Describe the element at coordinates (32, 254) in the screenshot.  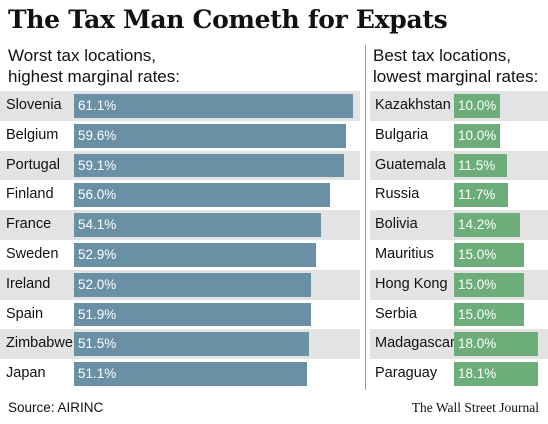
I see `worst-category-label: Sweden` at that location.